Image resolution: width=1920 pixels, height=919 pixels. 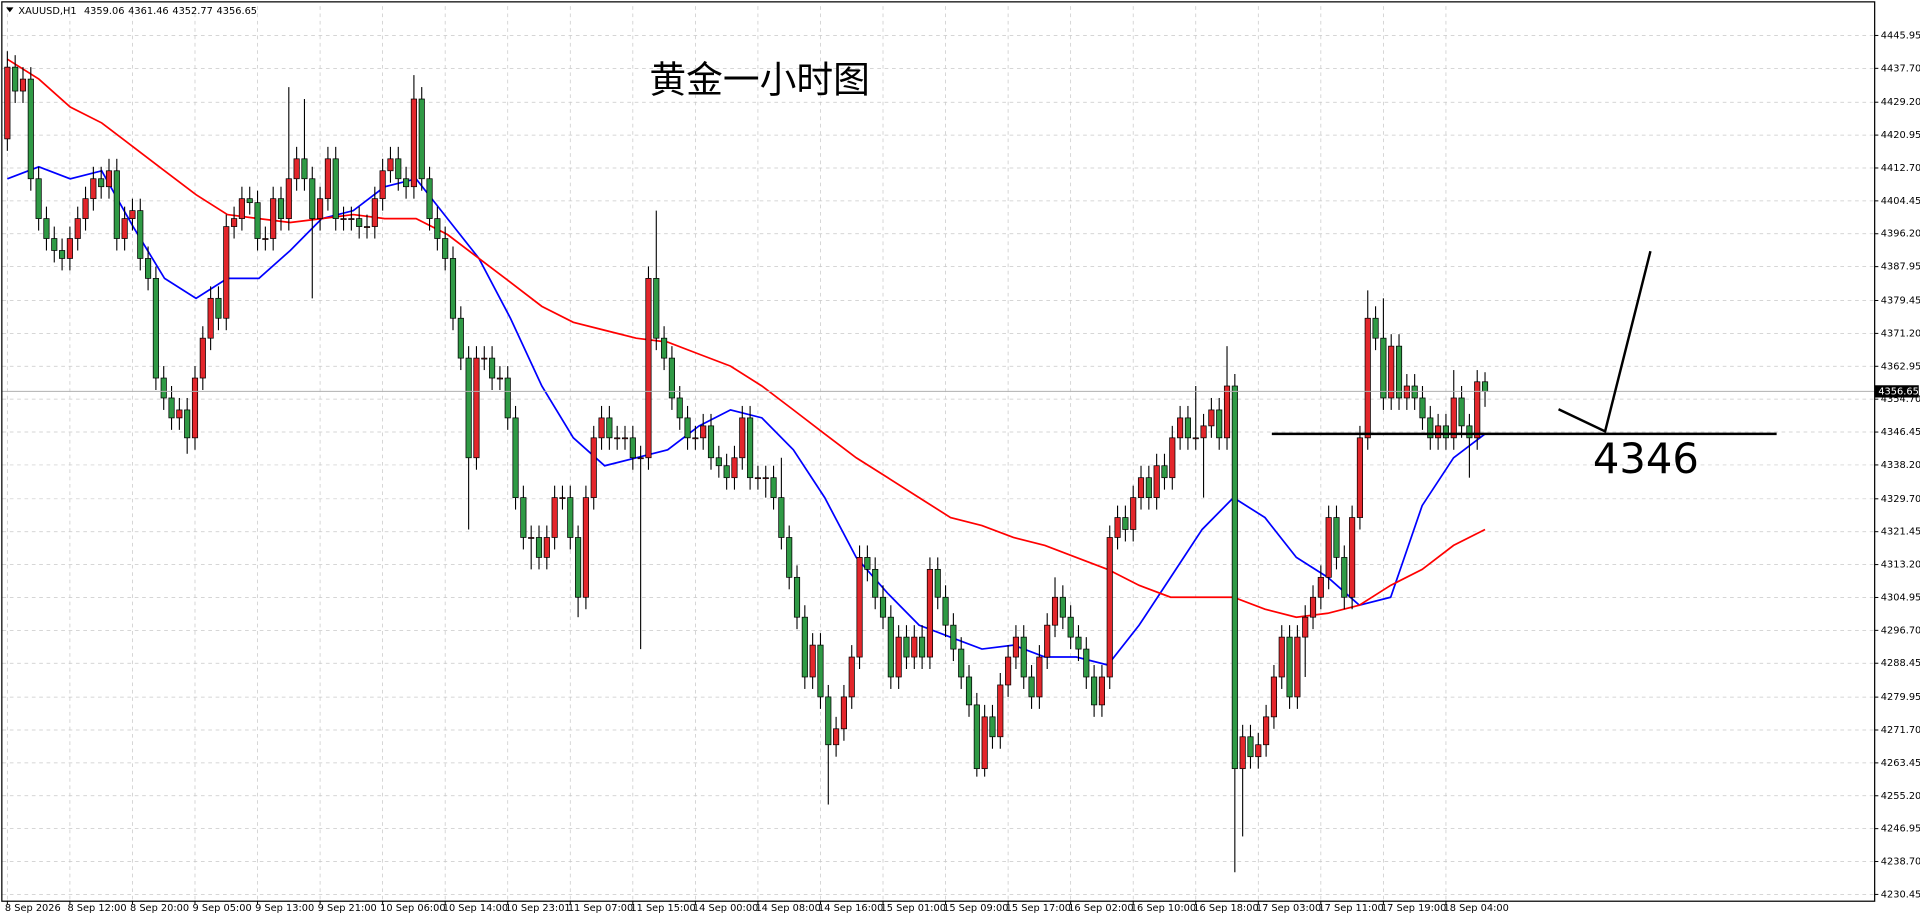 What do you see at coordinates (1038, 908) in the screenshot?
I see `x-tick-label: 15 Sep 17:00` at bounding box center [1038, 908].